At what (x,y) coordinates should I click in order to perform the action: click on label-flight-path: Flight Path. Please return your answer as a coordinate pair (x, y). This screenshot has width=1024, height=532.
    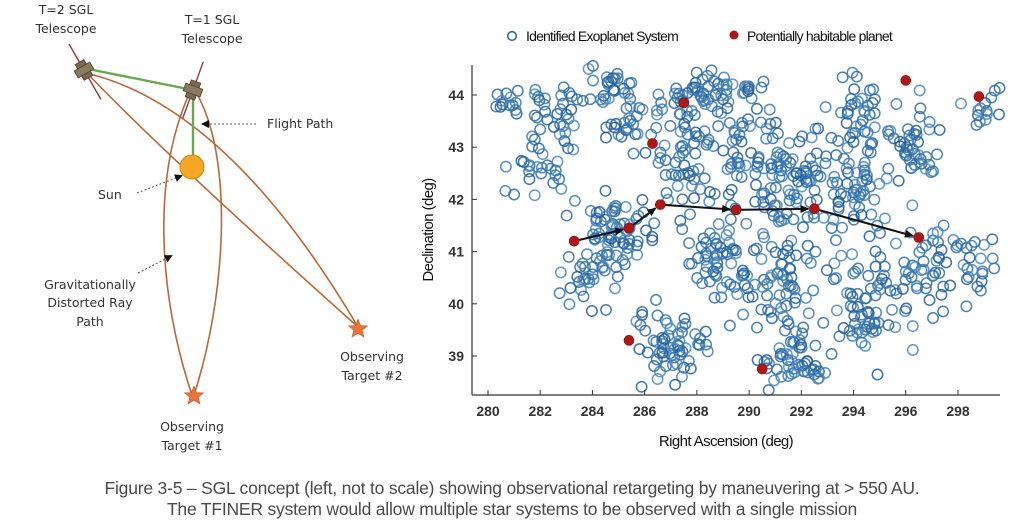
    Looking at the image, I should click on (300, 123).